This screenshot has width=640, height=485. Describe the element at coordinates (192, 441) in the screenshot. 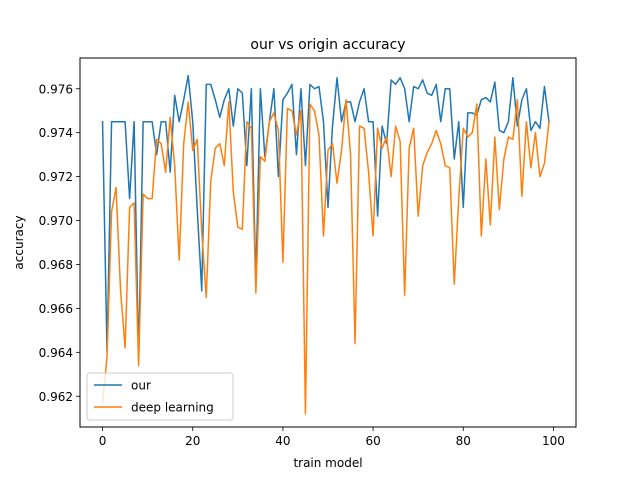

I see `x-tick-label: 20` at that location.